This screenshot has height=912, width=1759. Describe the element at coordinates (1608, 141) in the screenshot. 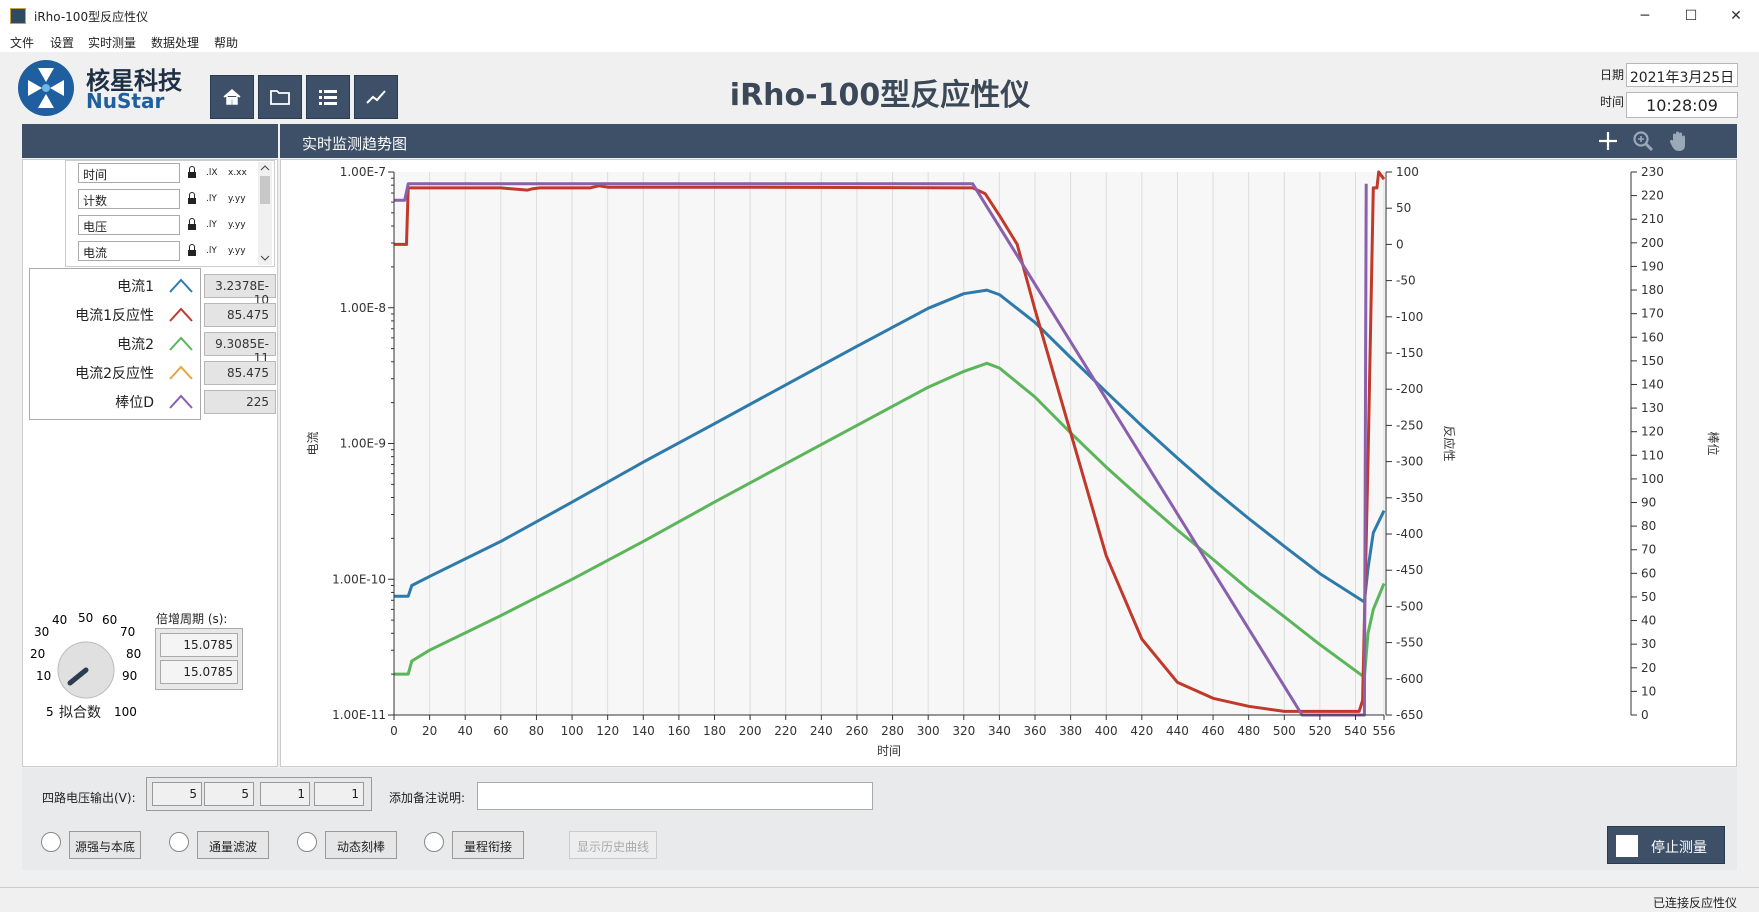

I see `crosshair-tool` at that location.